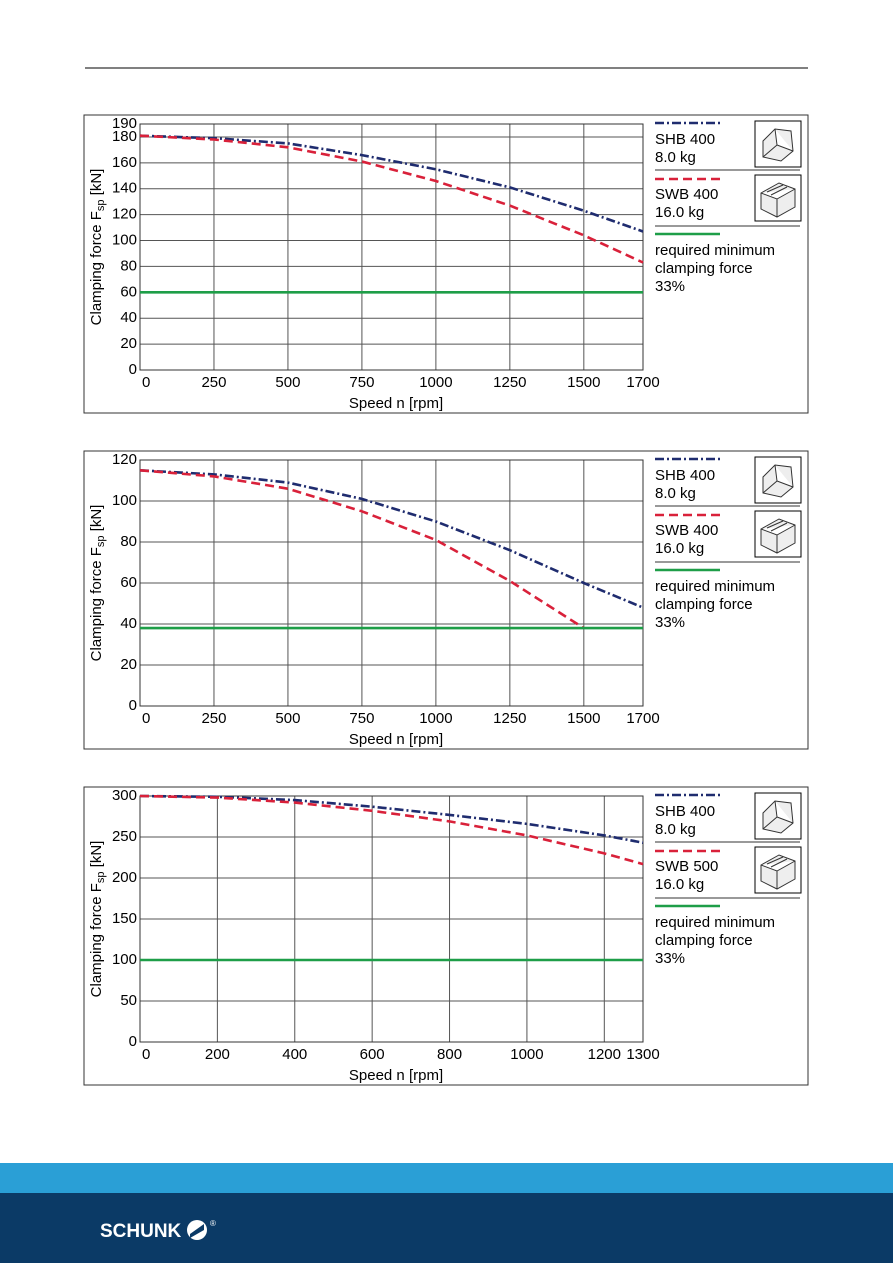 The image size is (893, 1263). Describe the element at coordinates (446, 1178) in the screenshot. I see `footer-band` at that location.